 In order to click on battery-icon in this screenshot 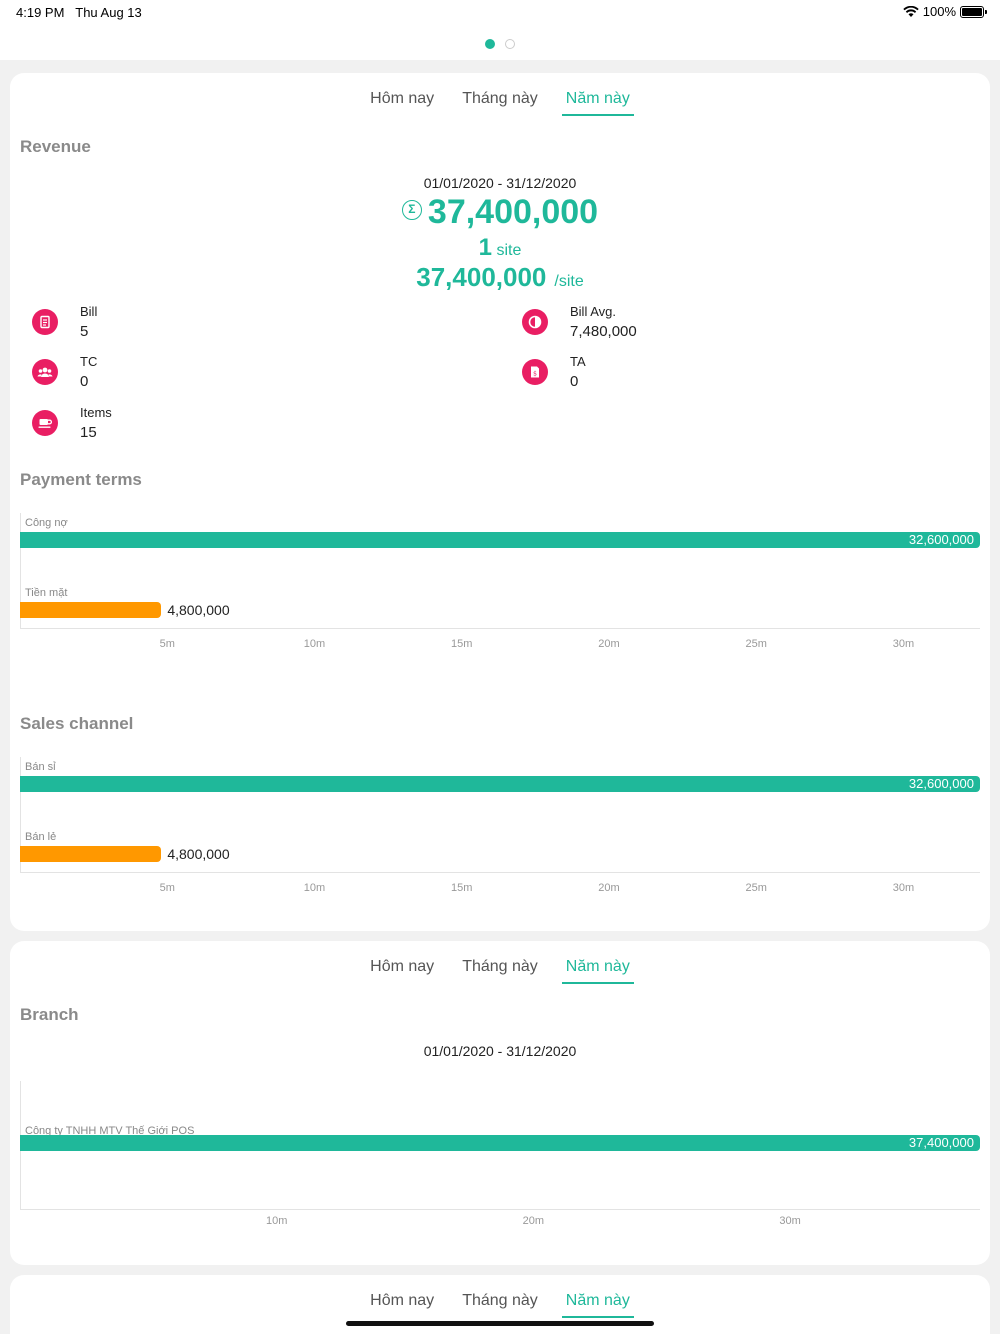, I will do `click(973, 11)`.